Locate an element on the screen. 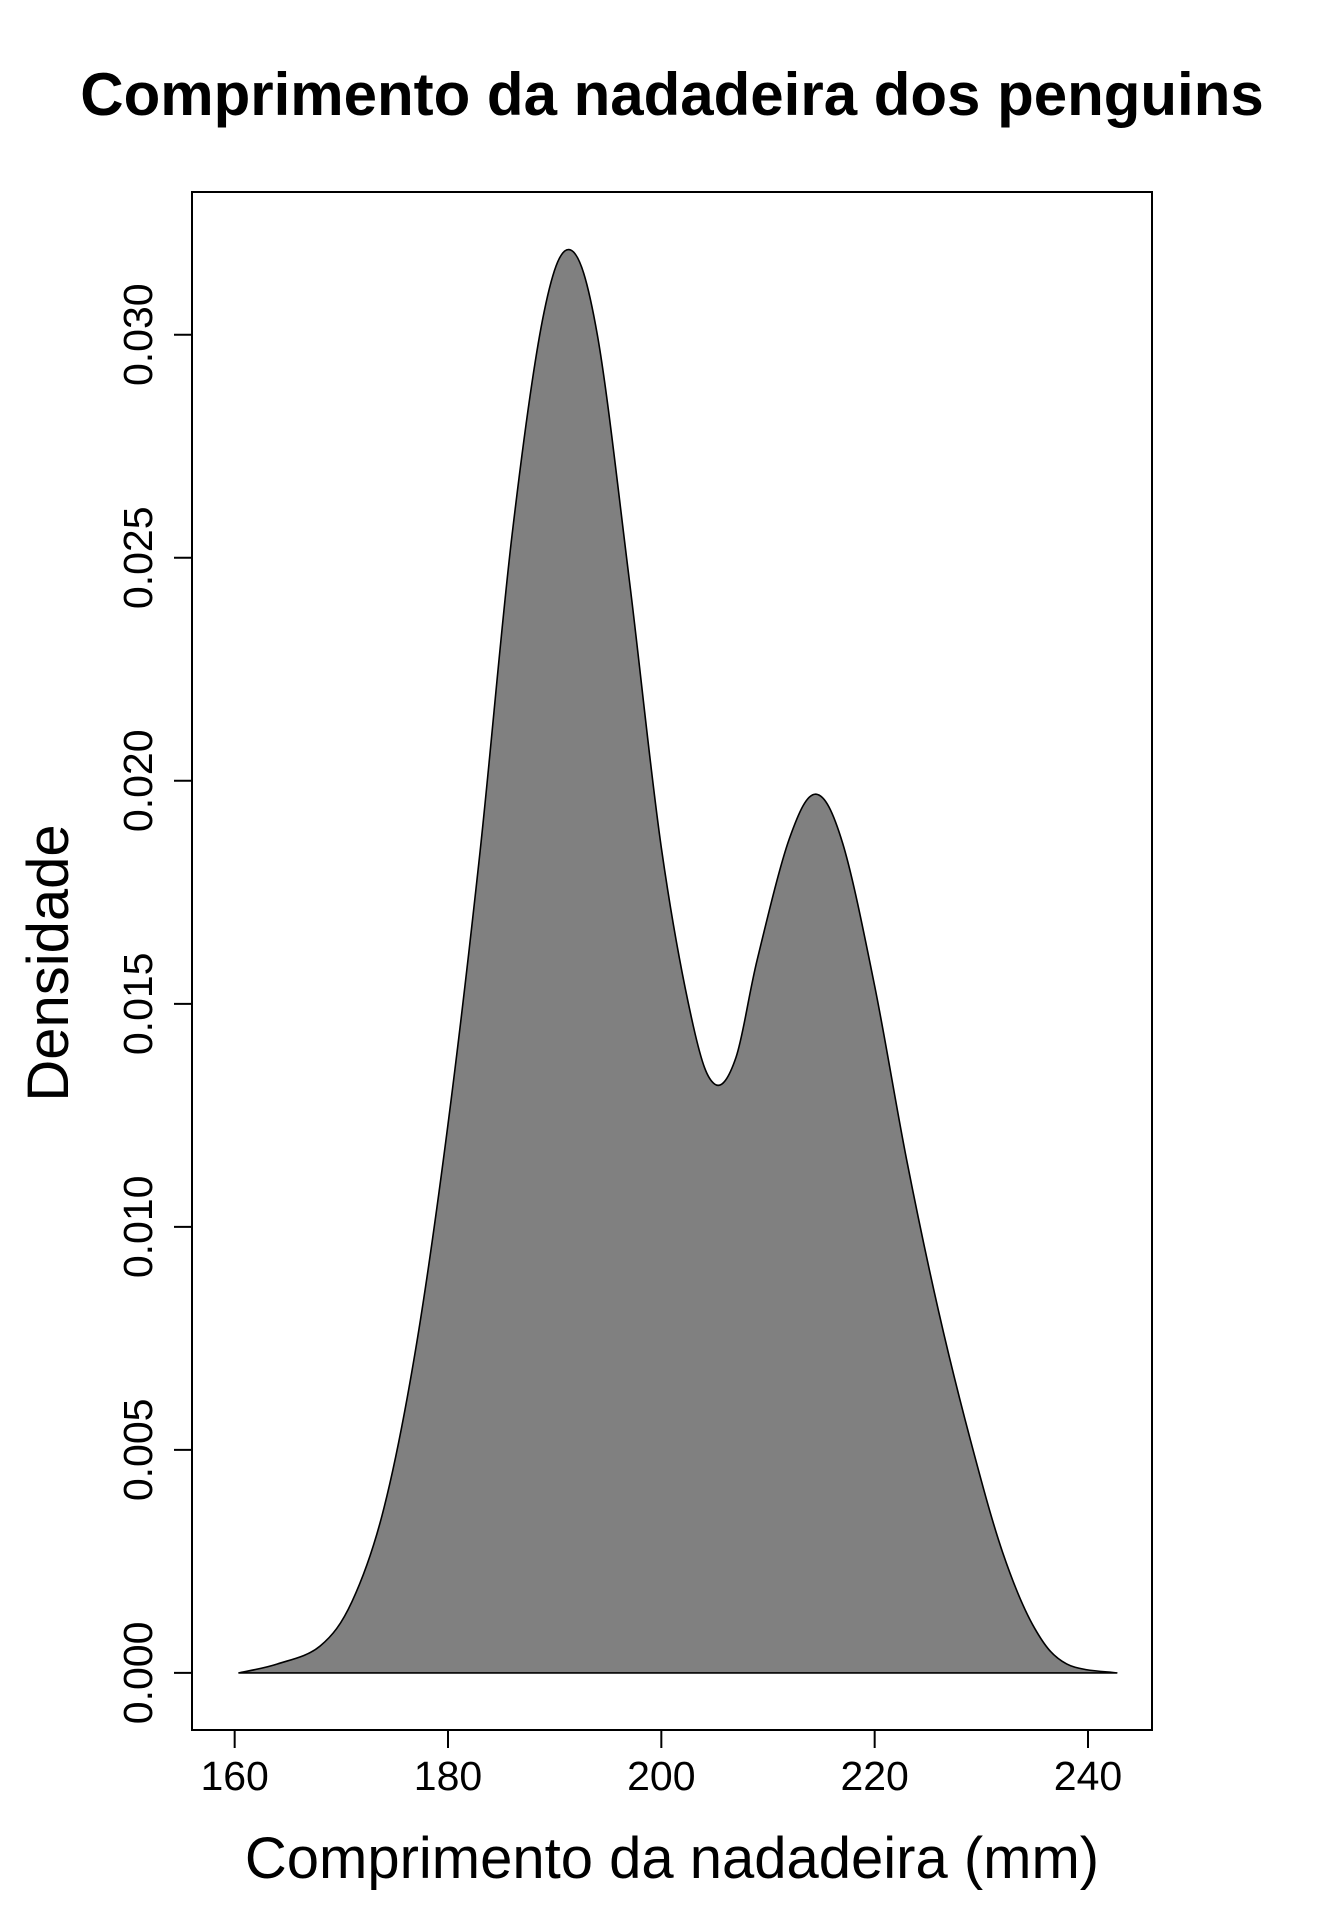  x-axis: 160 180 200 220 240 is located at coordinates (661, 1764).